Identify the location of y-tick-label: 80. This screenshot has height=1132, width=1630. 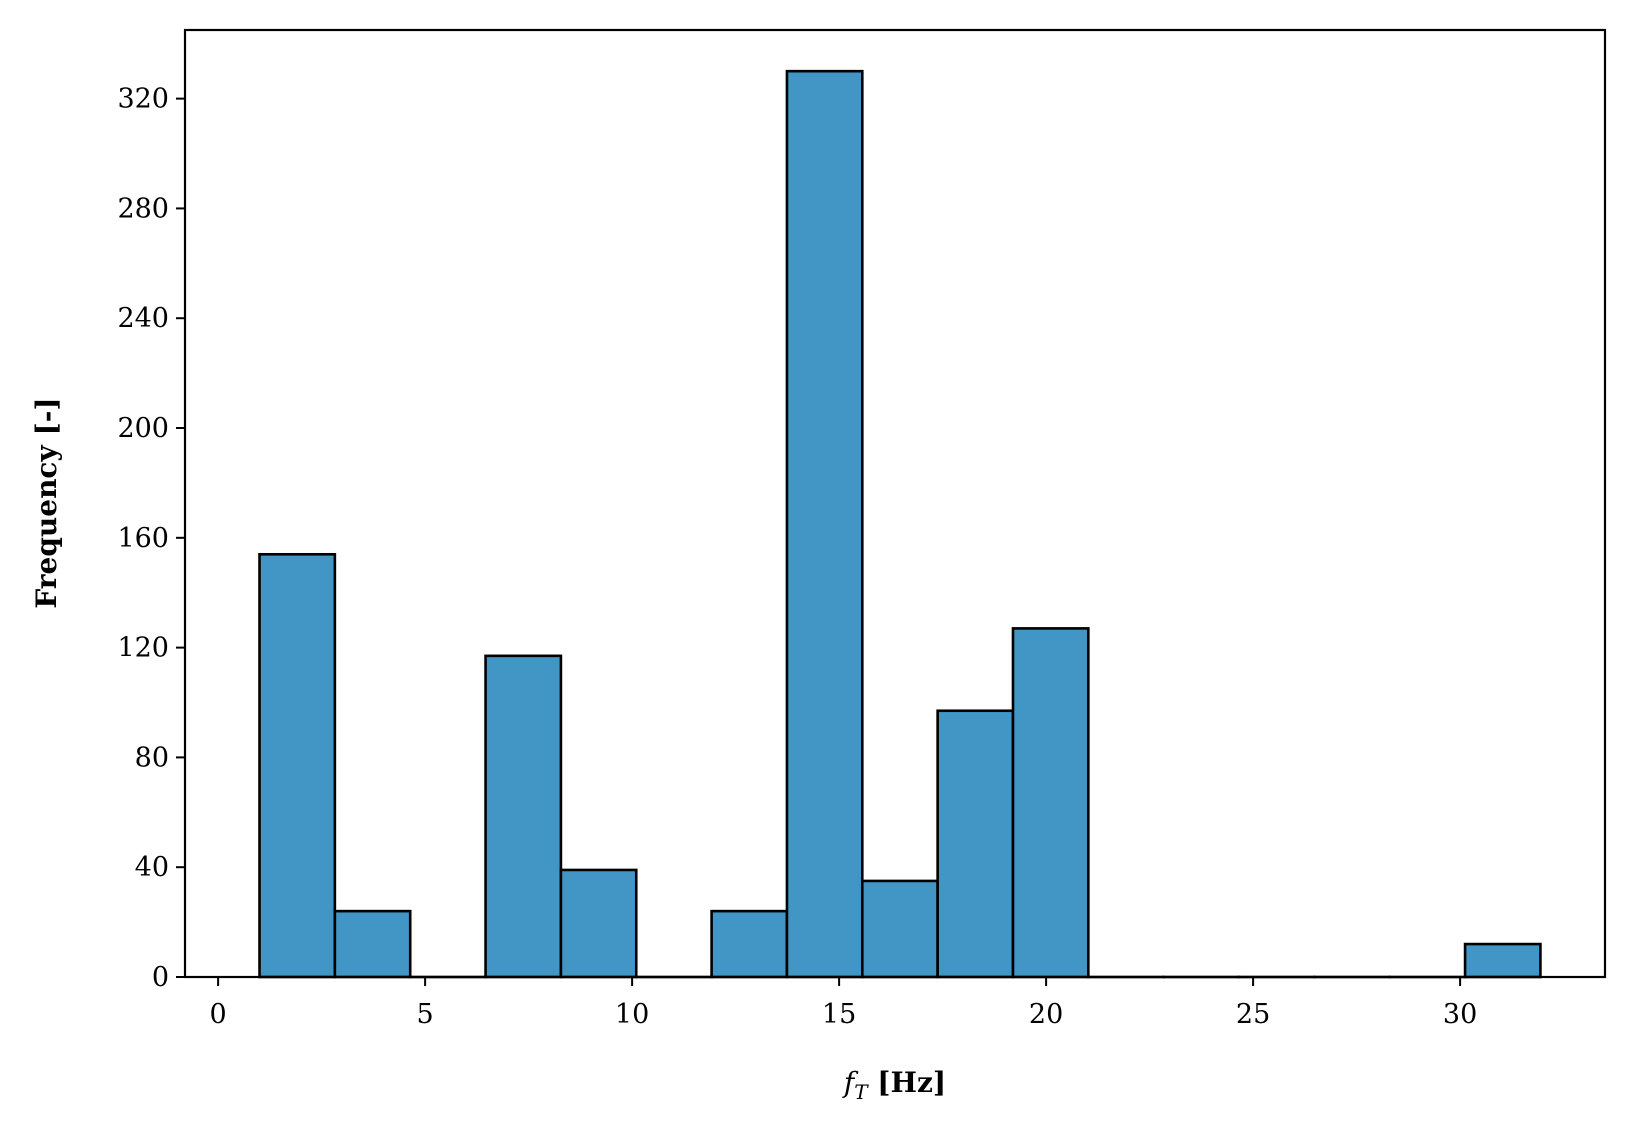
(152, 757).